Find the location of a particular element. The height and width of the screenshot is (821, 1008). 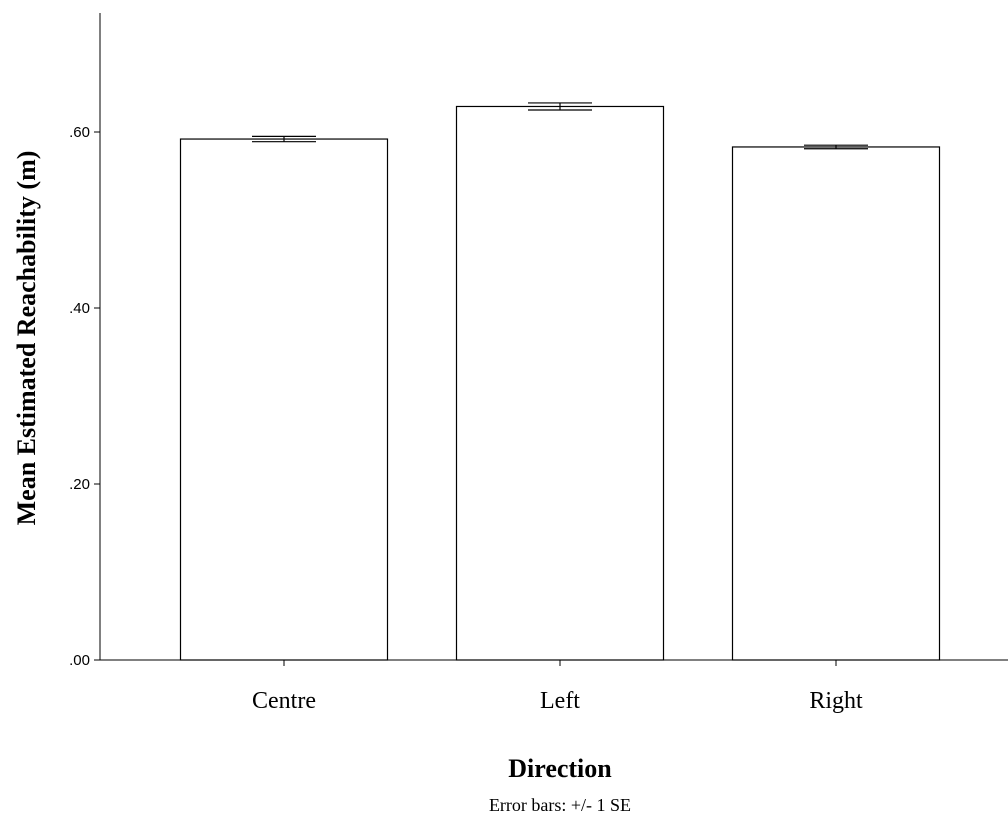

y-axis-title: Mean Estimated Reachability (m) is located at coordinates (26, 338).